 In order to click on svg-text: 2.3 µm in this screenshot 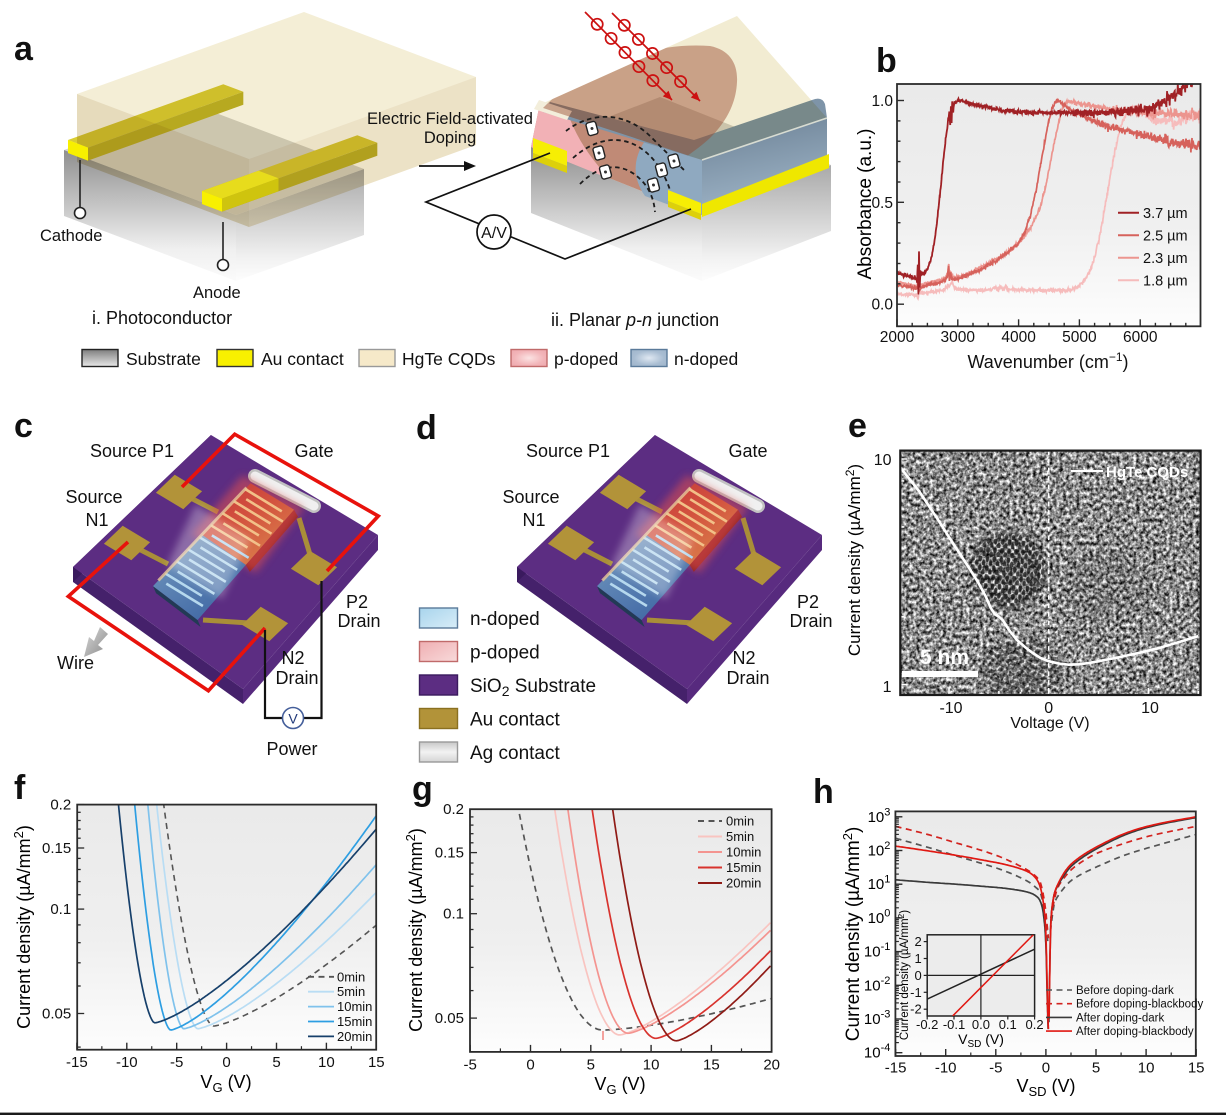, I will do `click(1165, 259)`.